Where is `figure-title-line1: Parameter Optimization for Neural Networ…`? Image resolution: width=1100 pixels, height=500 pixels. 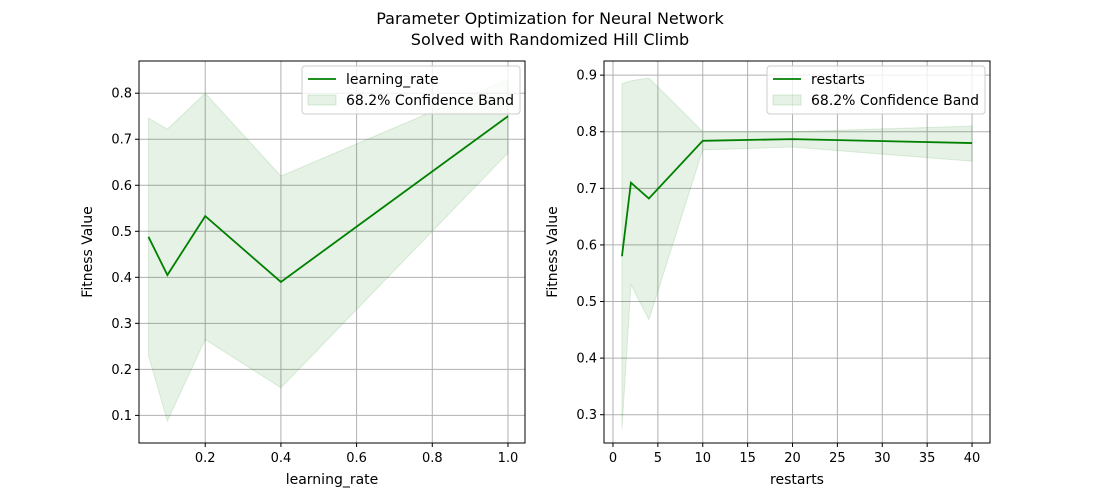
figure-title-line1: Parameter Optimization for Neural Networ… is located at coordinates (550, 18).